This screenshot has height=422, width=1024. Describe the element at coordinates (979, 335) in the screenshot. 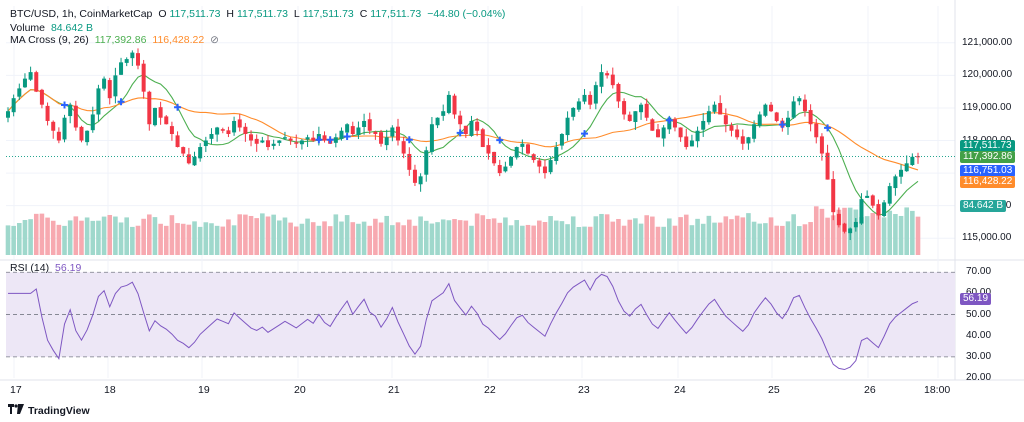

I see `rsi-tick-label: 40.00` at that location.